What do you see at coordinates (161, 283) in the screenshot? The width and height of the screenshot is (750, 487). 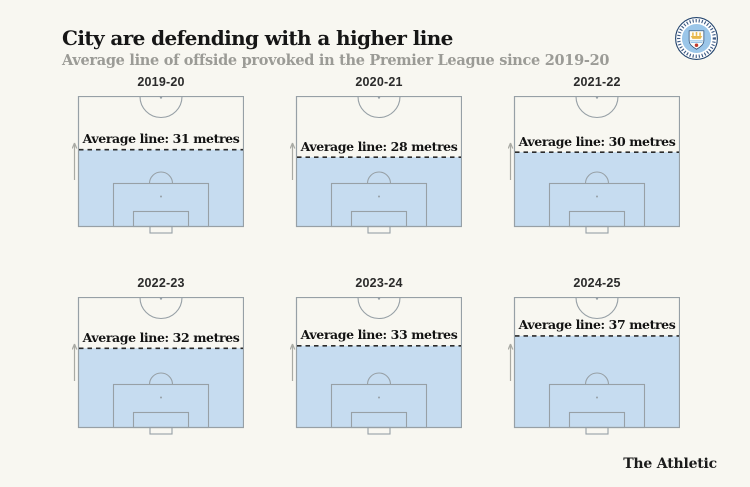 I see `season-label: 2022-23` at bounding box center [161, 283].